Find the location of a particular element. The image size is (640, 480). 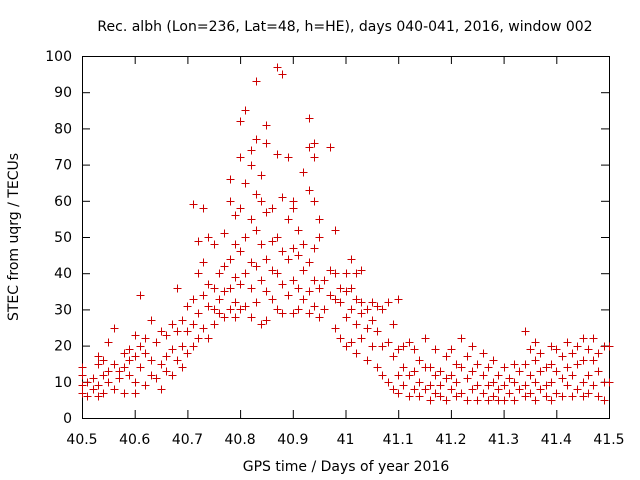

y-tick-label: 100 is located at coordinates (58, 57).